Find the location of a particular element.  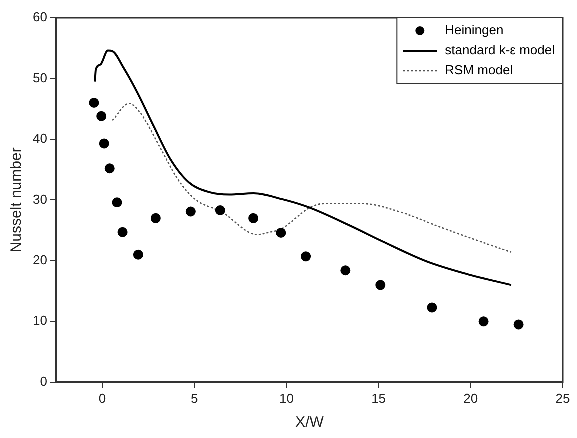

x-tick-label: 10 is located at coordinates (286, 398).